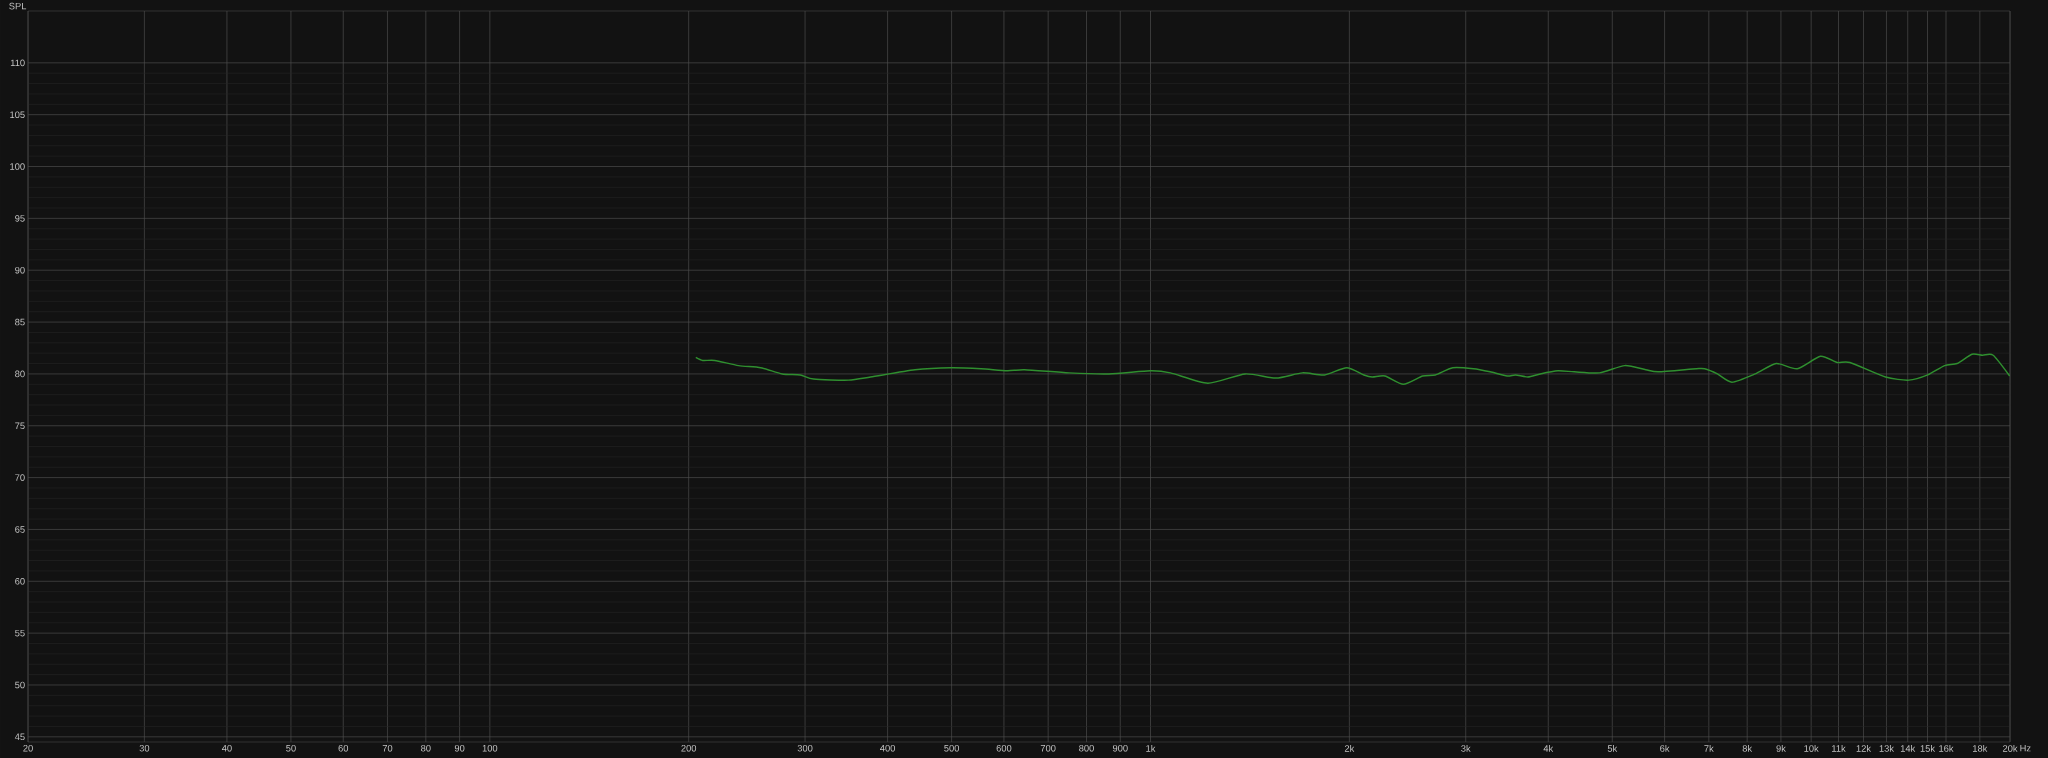 The image size is (2048, 758). What do you see at coordinates (490, 748) in the screenshot?
I see `x-tick-label: 100` at bounding box center [490, 748].